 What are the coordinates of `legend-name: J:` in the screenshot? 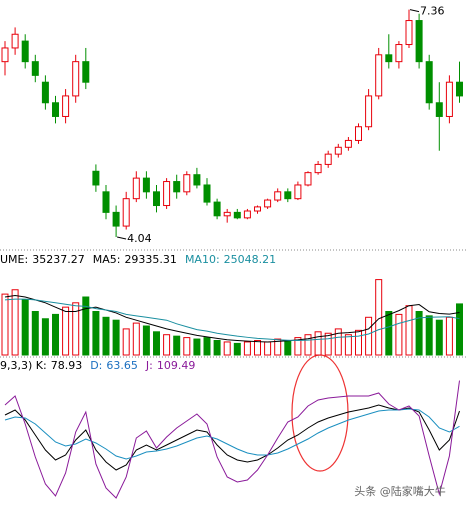 It's located at (149, 365).